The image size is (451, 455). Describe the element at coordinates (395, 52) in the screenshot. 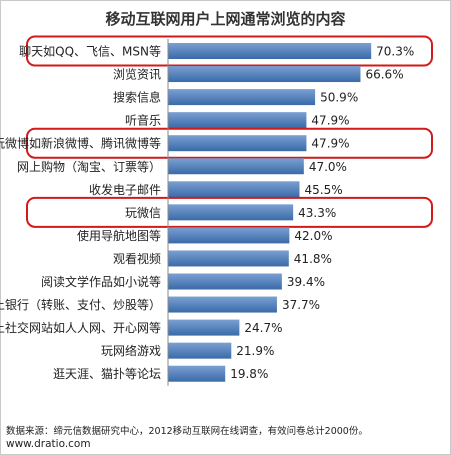

I see `value-label: 70.3%` at that location.